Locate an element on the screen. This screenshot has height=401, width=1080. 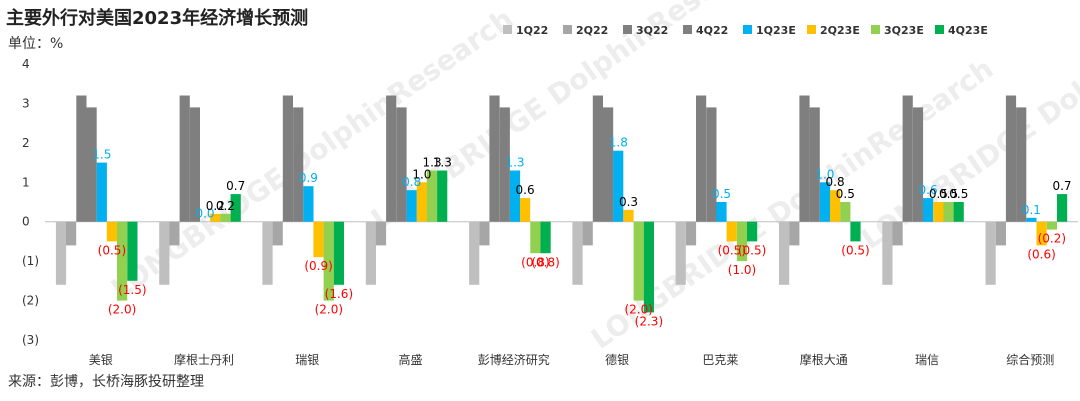
data-label: 0.3 is located at coordinates (628, 202).